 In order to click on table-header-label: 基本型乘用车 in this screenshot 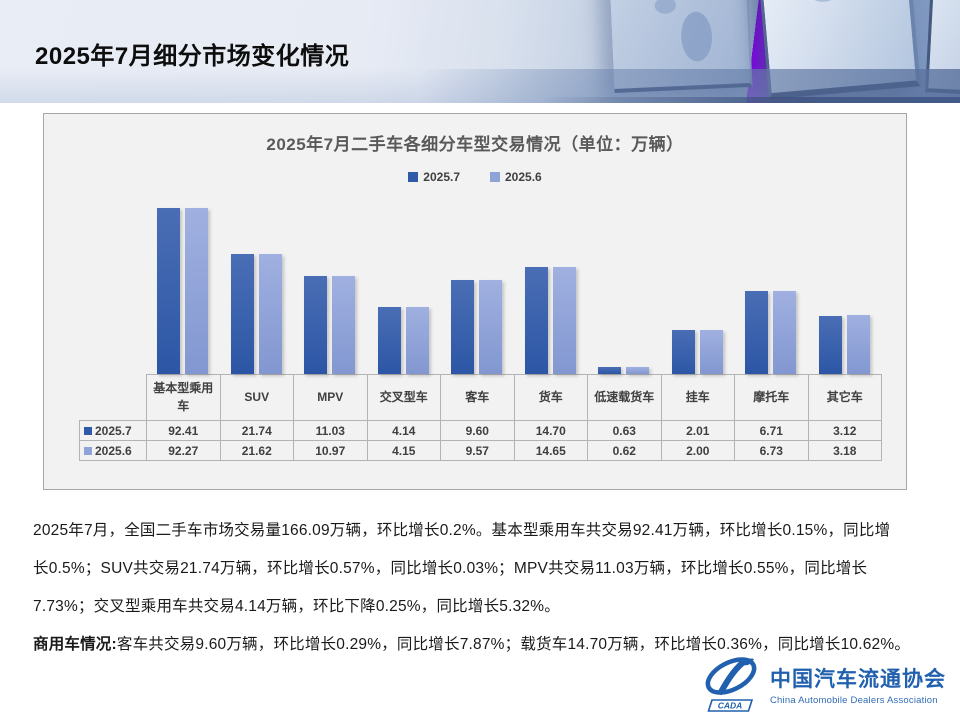, I will do `click(183, 397)`.